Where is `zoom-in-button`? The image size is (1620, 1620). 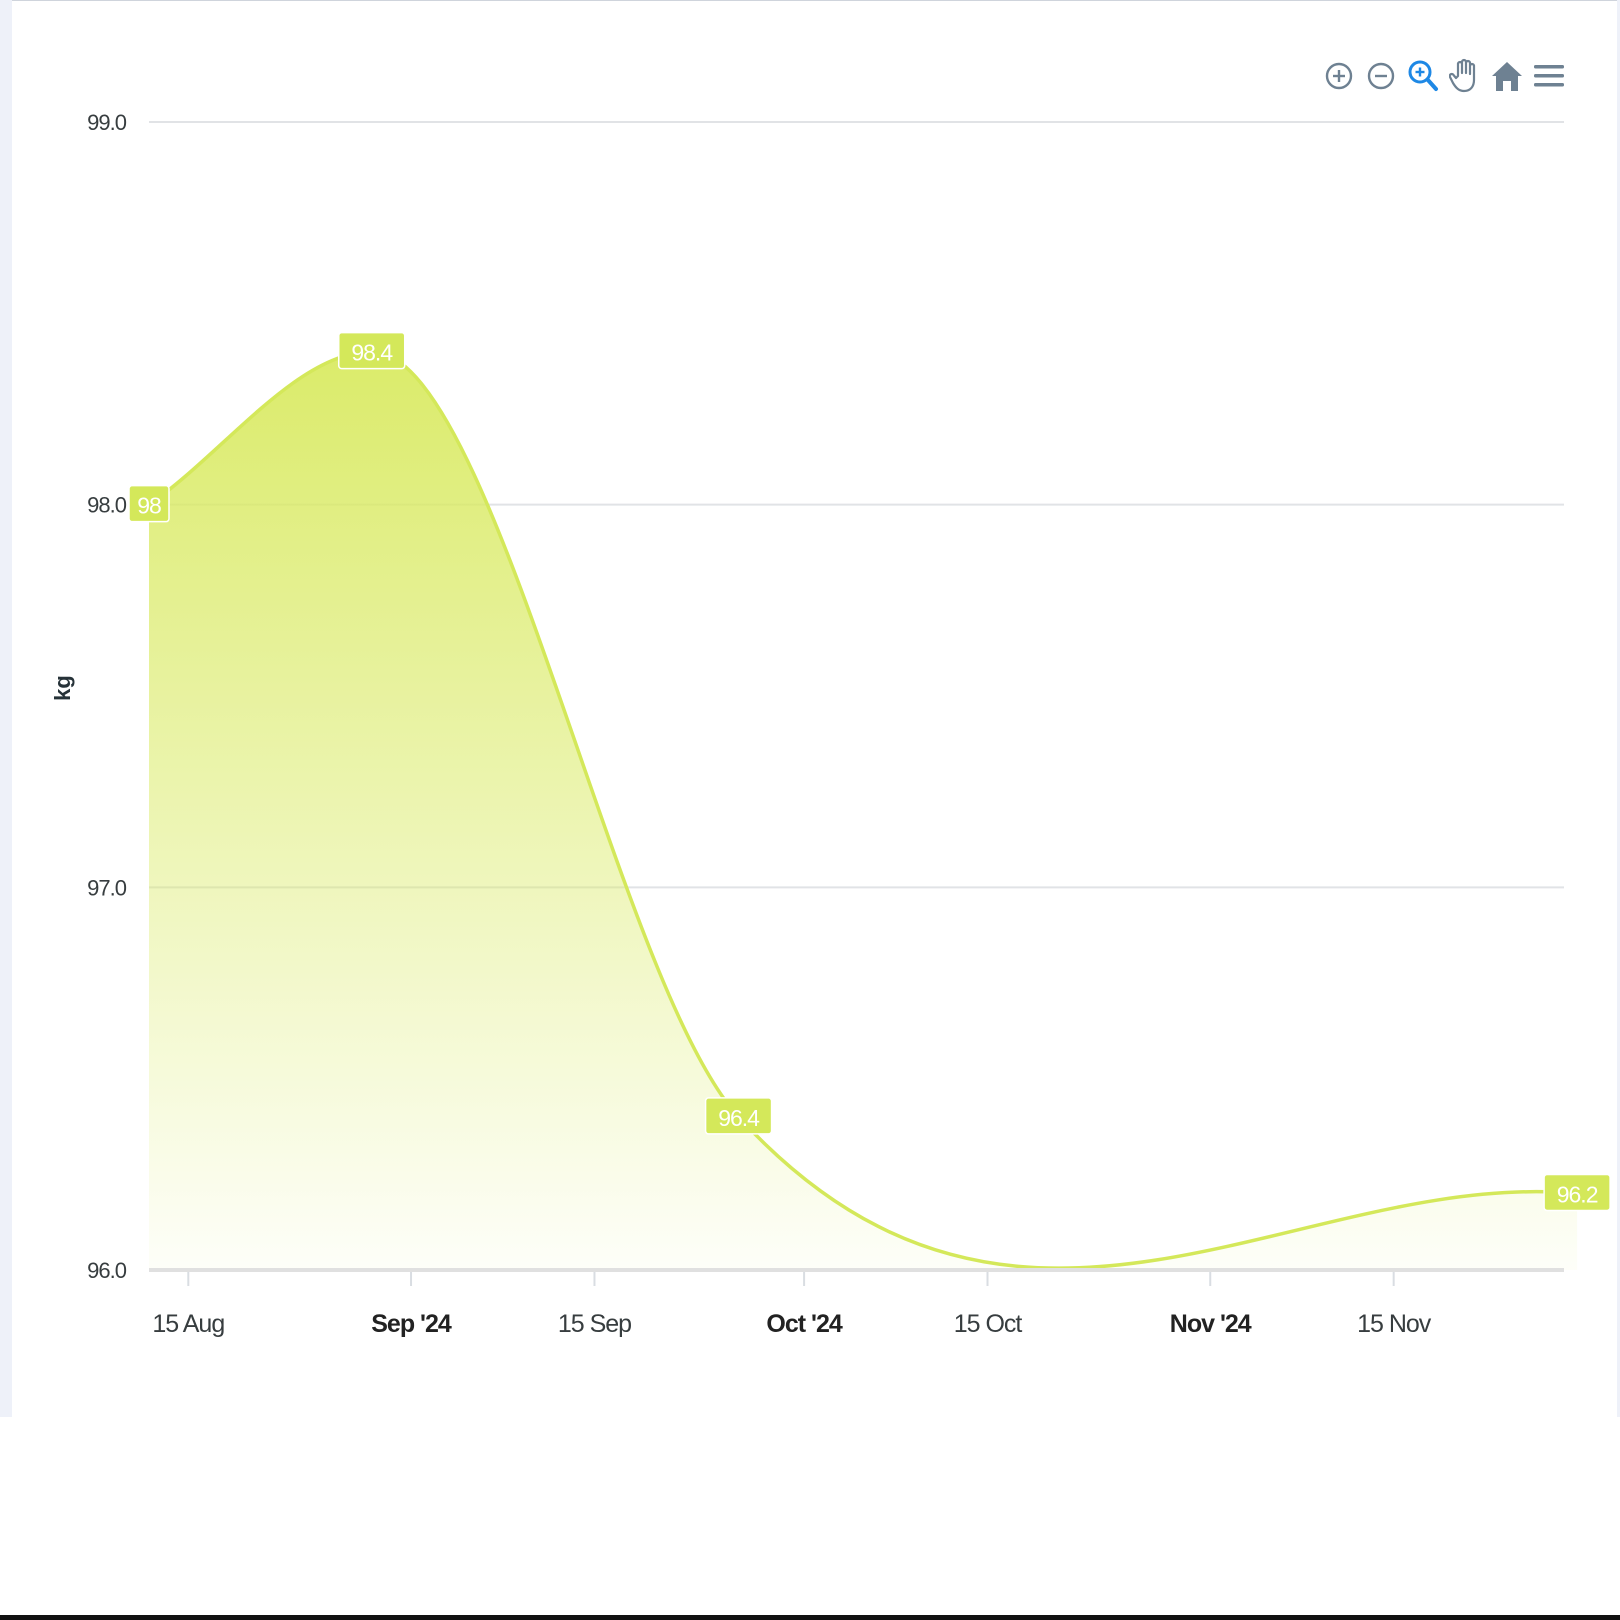
zoom-in-button is located at coordinates (1339, 76).